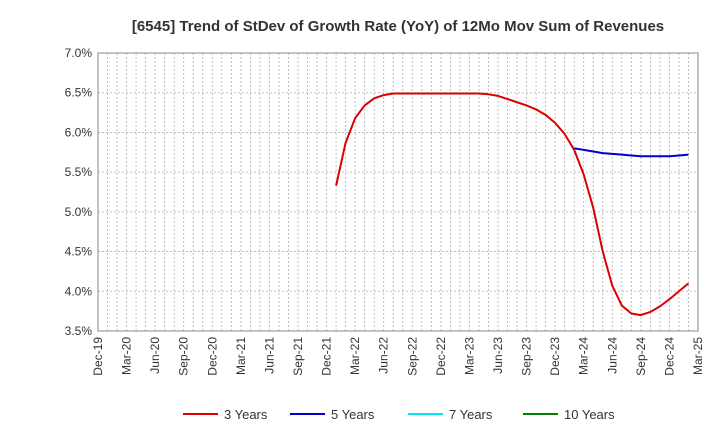 The image size is (720, 440). I want to click on x-tick-label: Jun-22, so click(384, 355).